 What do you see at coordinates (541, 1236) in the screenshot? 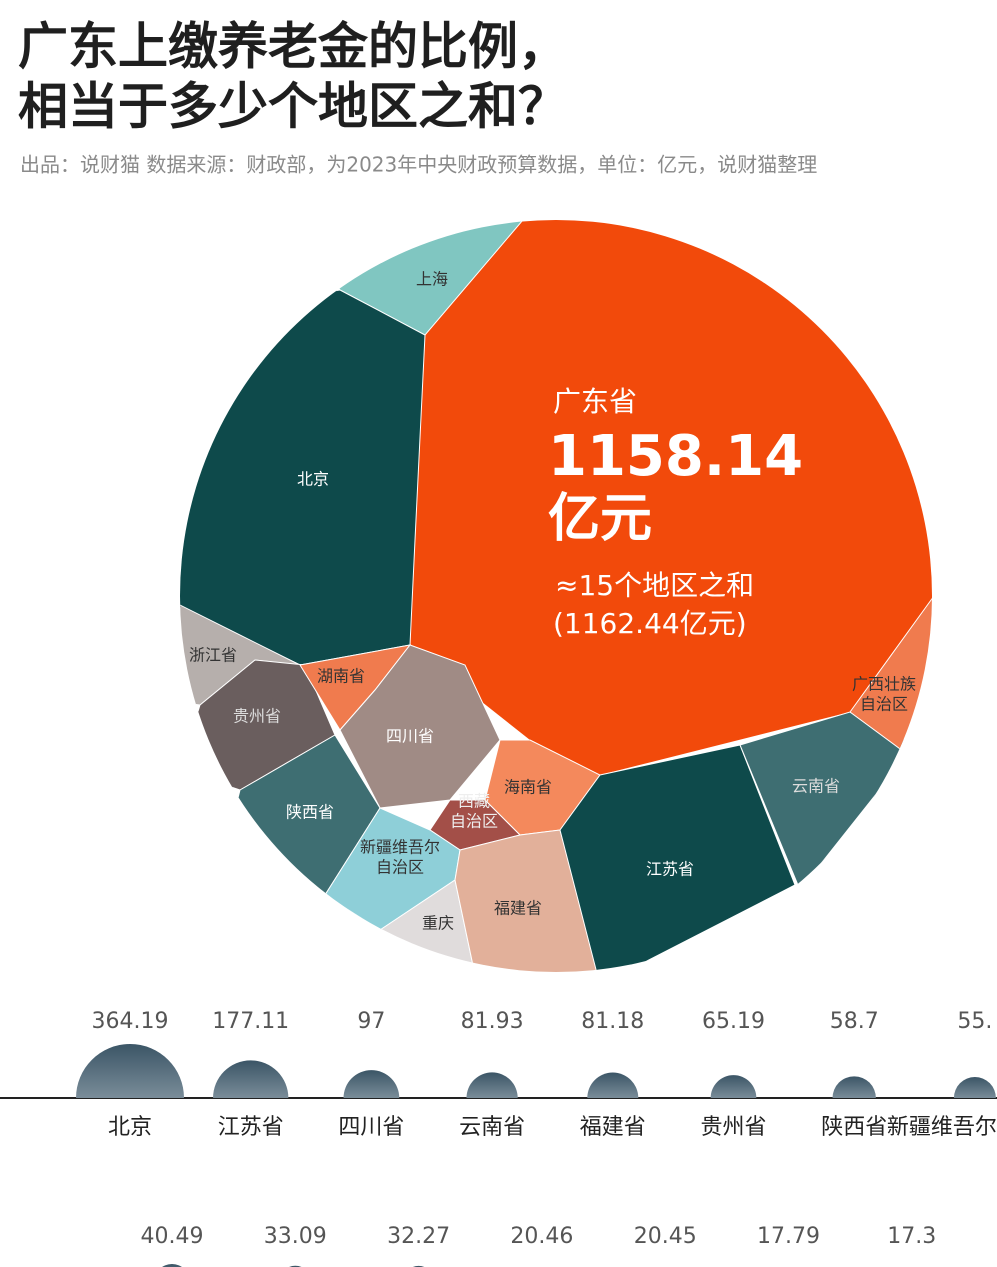
I see `value-label: 20.46` at bounding box center [541, 1236].